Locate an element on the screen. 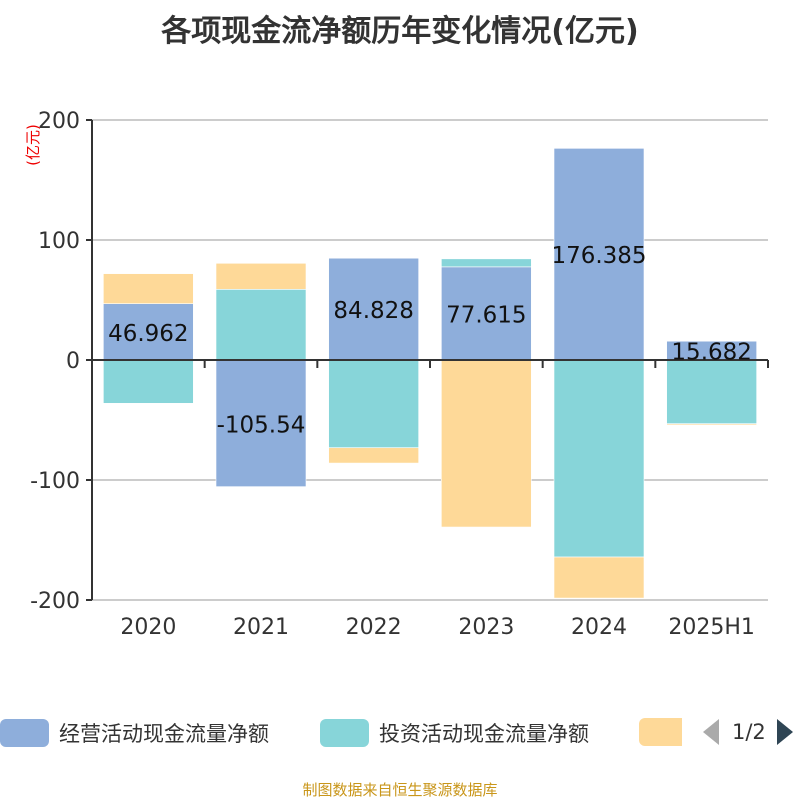 The image size is (800, 800). legend: 经营活动现金流量净额 投资活动现金流量净额 1/2 is located at coordinates (400, 734).